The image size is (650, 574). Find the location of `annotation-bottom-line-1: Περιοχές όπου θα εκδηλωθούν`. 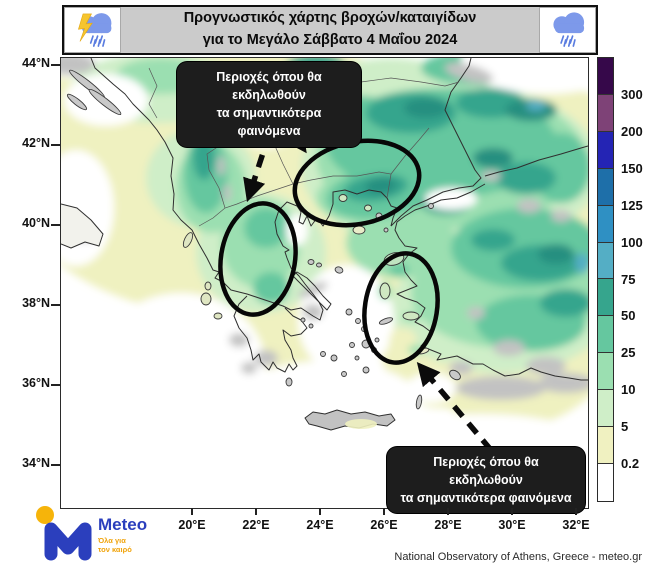

annotation-bottom-line-1: Περιοχές όπου θα εκδηλωθούν is located at coordinates (486, 471).